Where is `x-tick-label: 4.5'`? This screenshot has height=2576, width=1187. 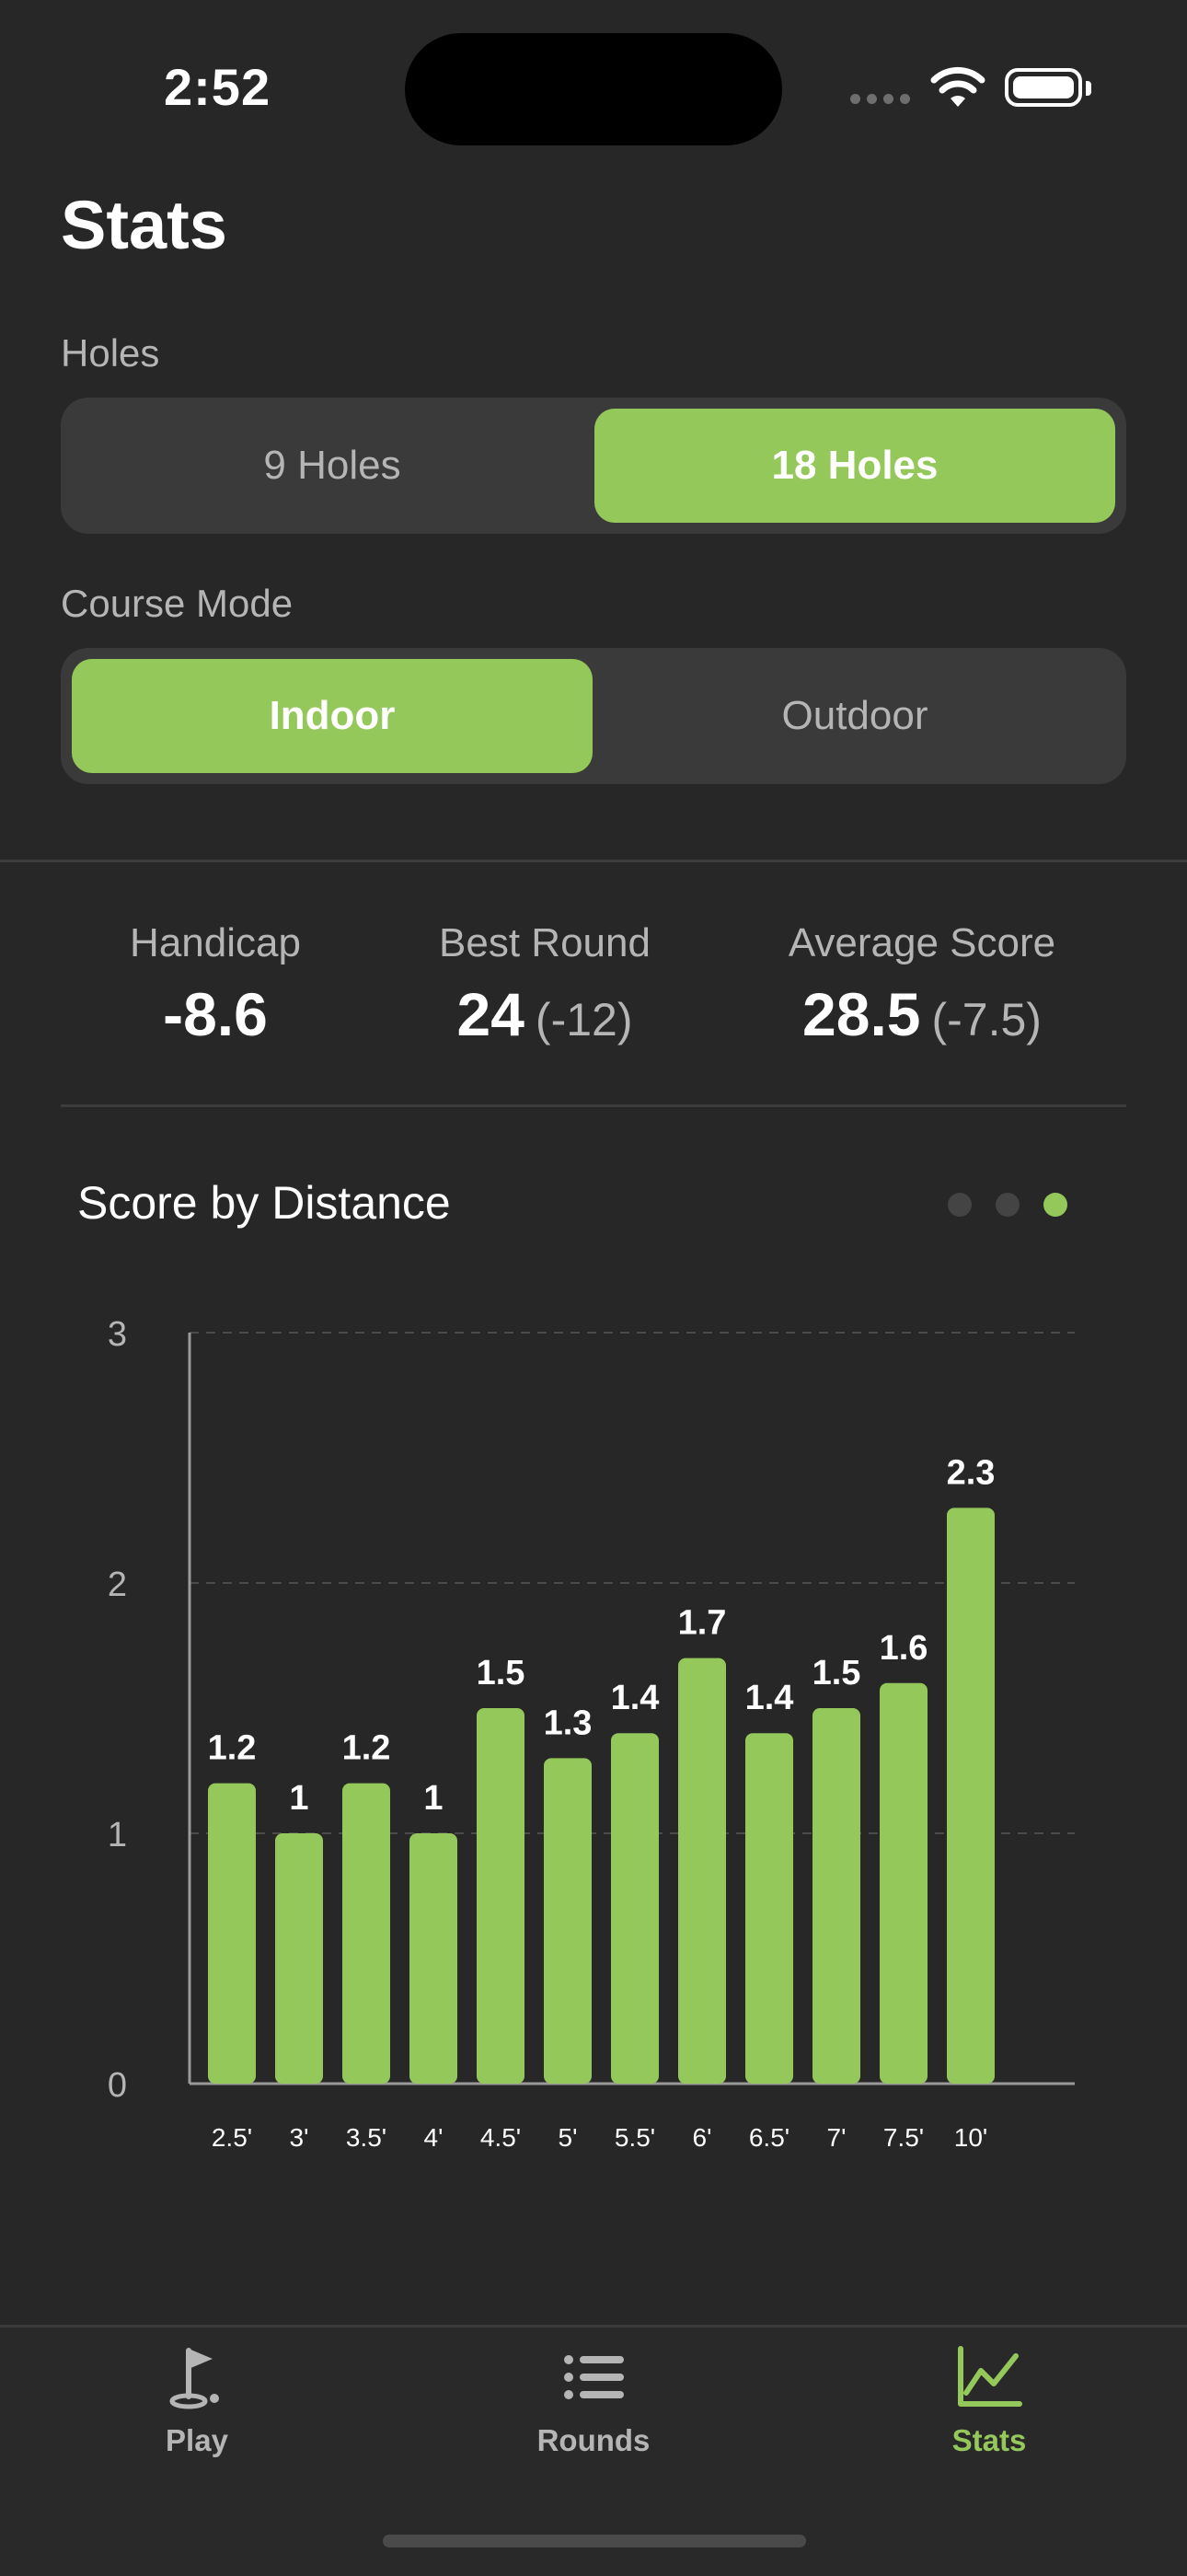 x-tick-label: 4.5' is located at coordinates (500, 2137).